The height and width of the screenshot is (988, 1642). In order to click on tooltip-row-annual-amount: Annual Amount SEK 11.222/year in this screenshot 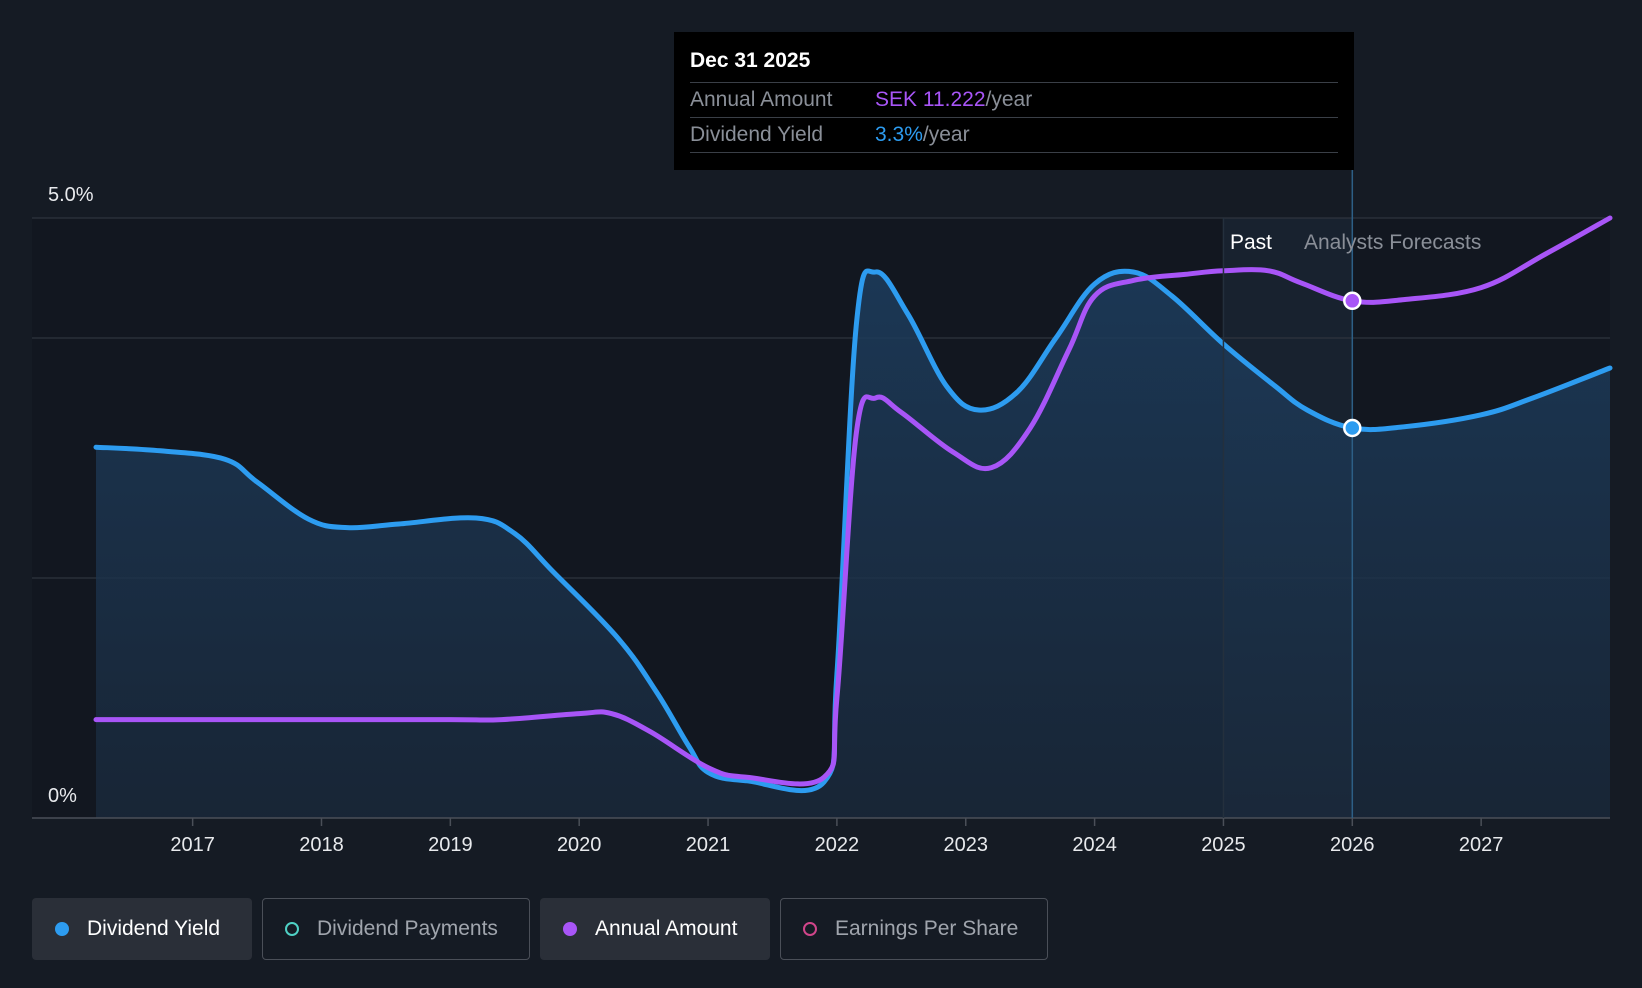, I will do `click(1014, 100)`.